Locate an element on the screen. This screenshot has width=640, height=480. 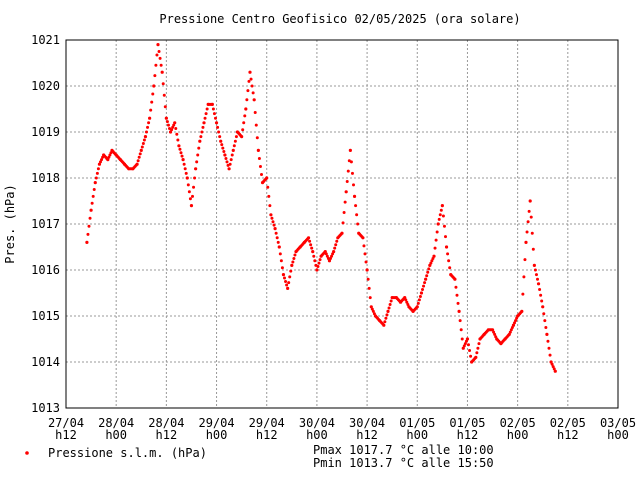
pmin-label: Pmin 1013.7 °C alle 15:50 is located at coordinates (403, 463).